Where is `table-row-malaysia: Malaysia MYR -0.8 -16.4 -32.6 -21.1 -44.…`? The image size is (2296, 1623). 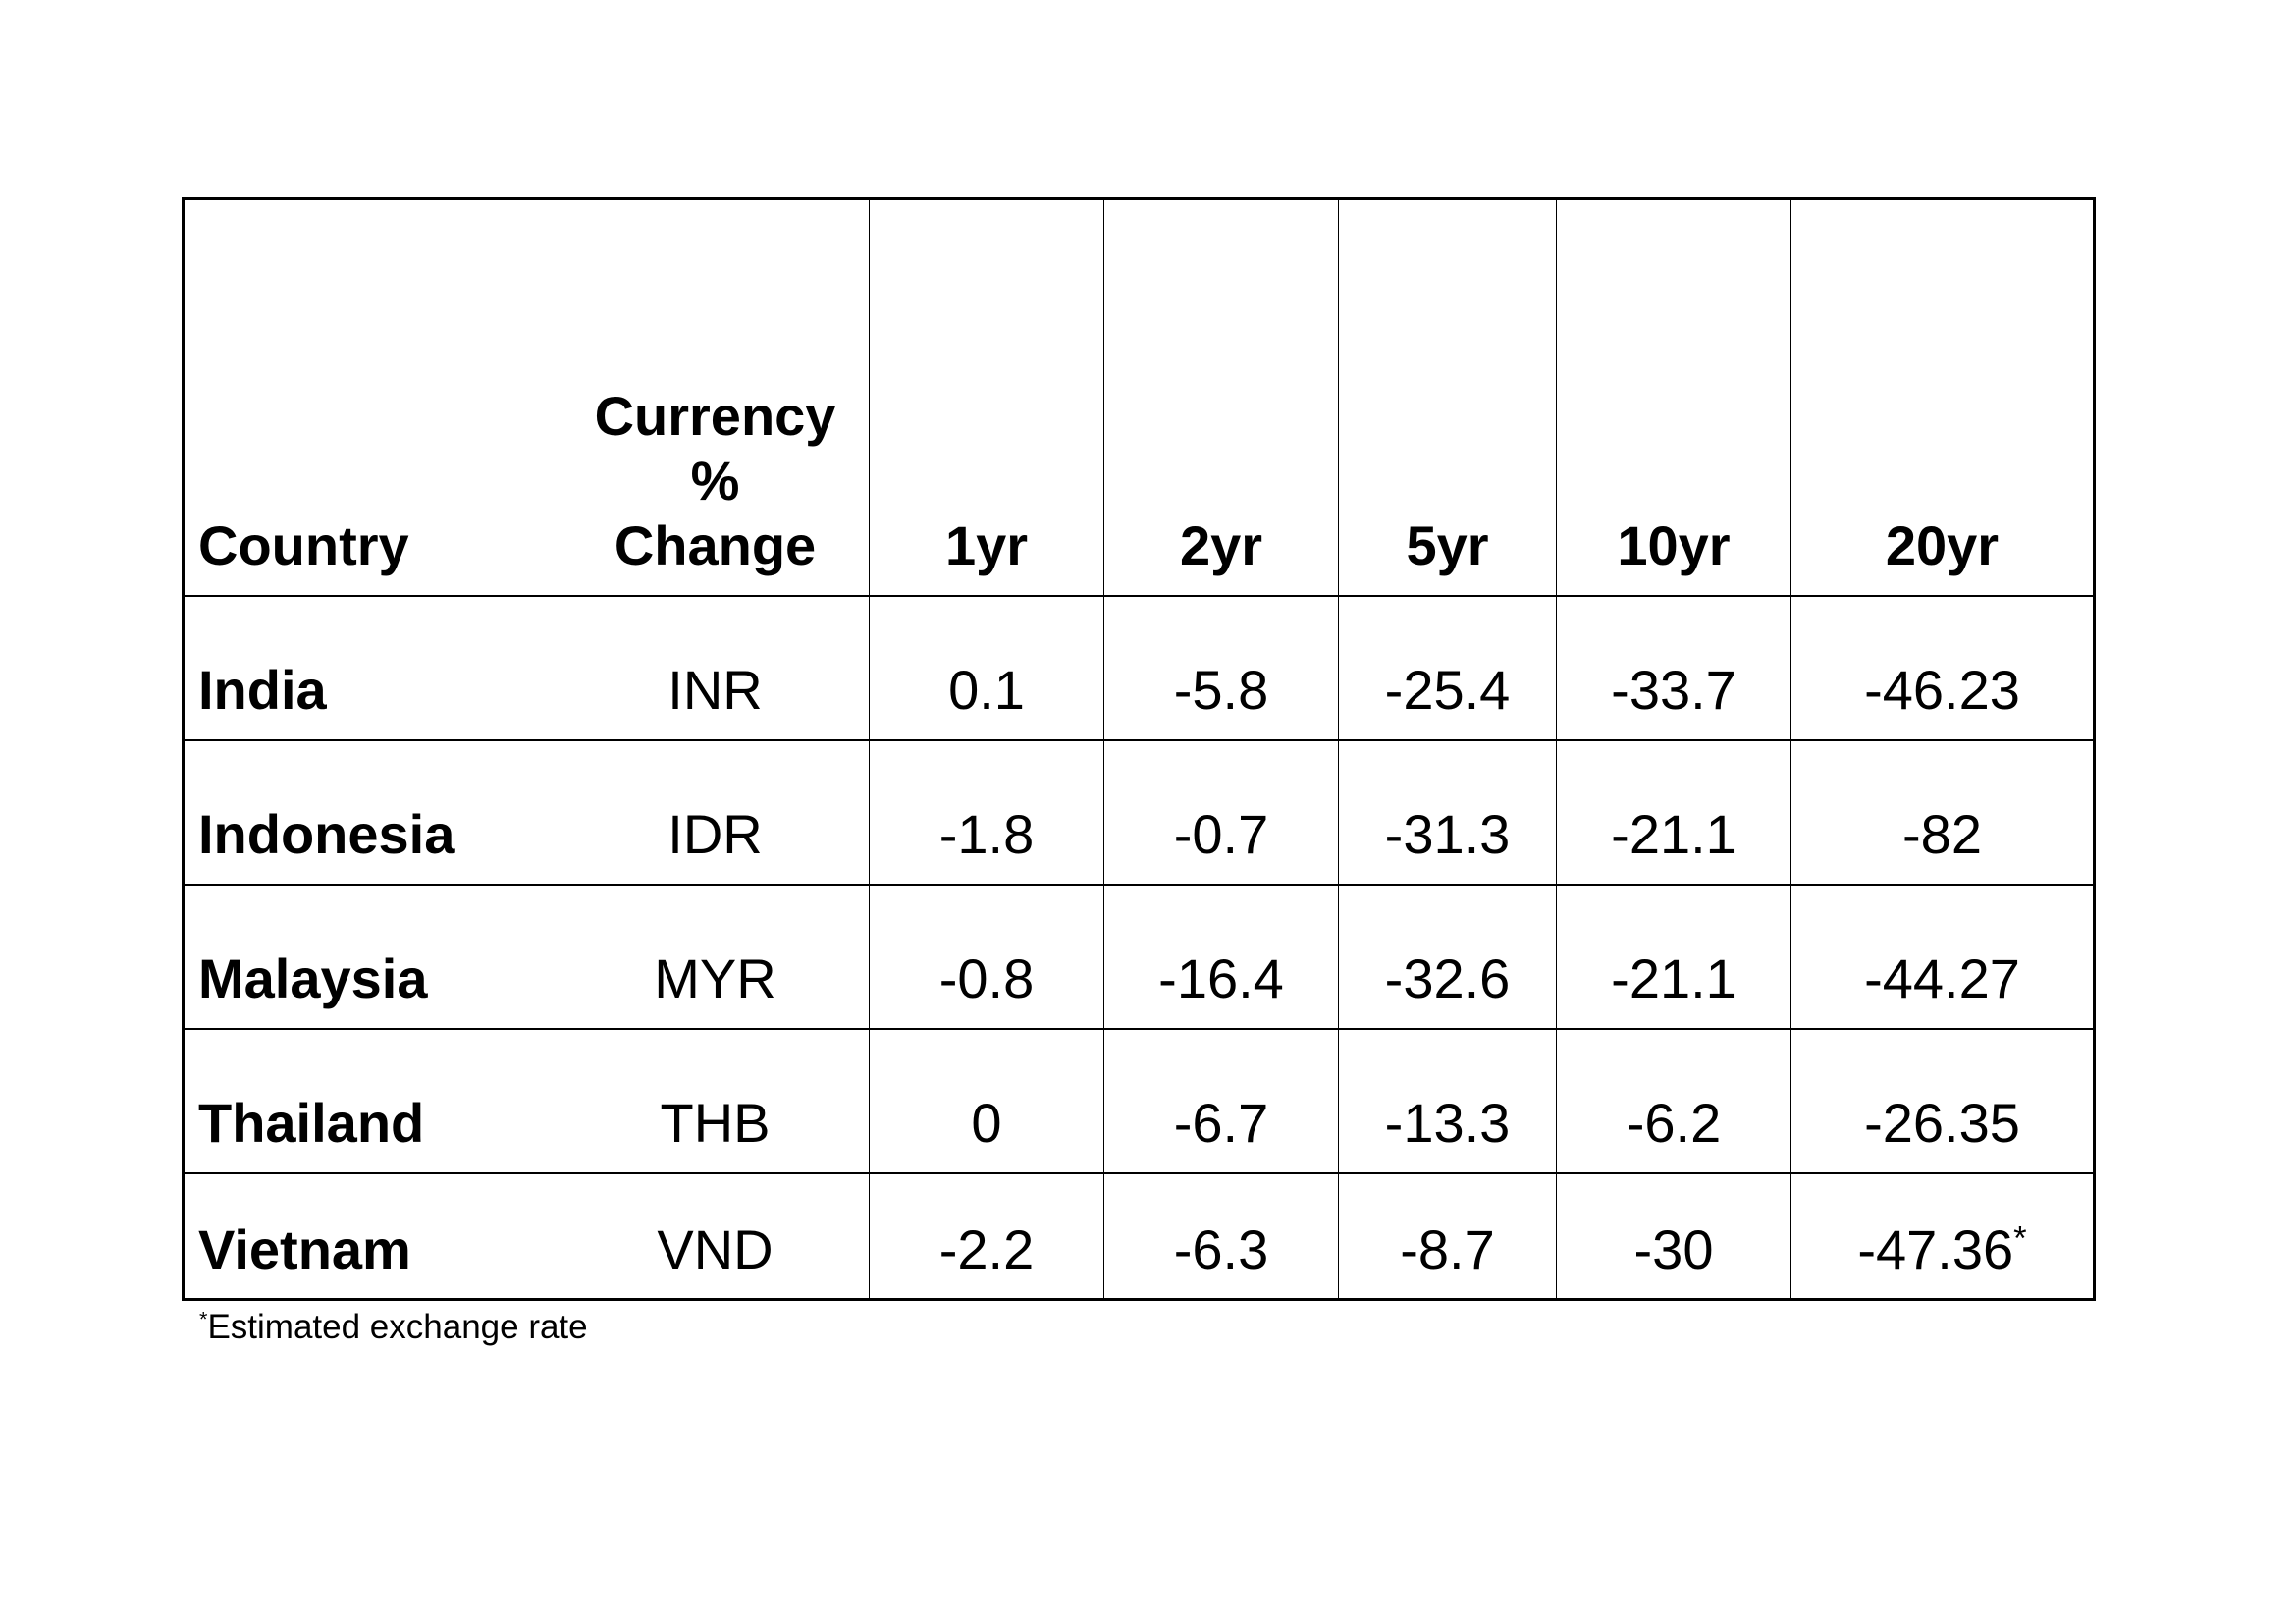
table-row-malaysia: Malaysia MYR -0.8 -16.4 -32.6 -21.1 -44.… is located at coordinates (1139, 956).